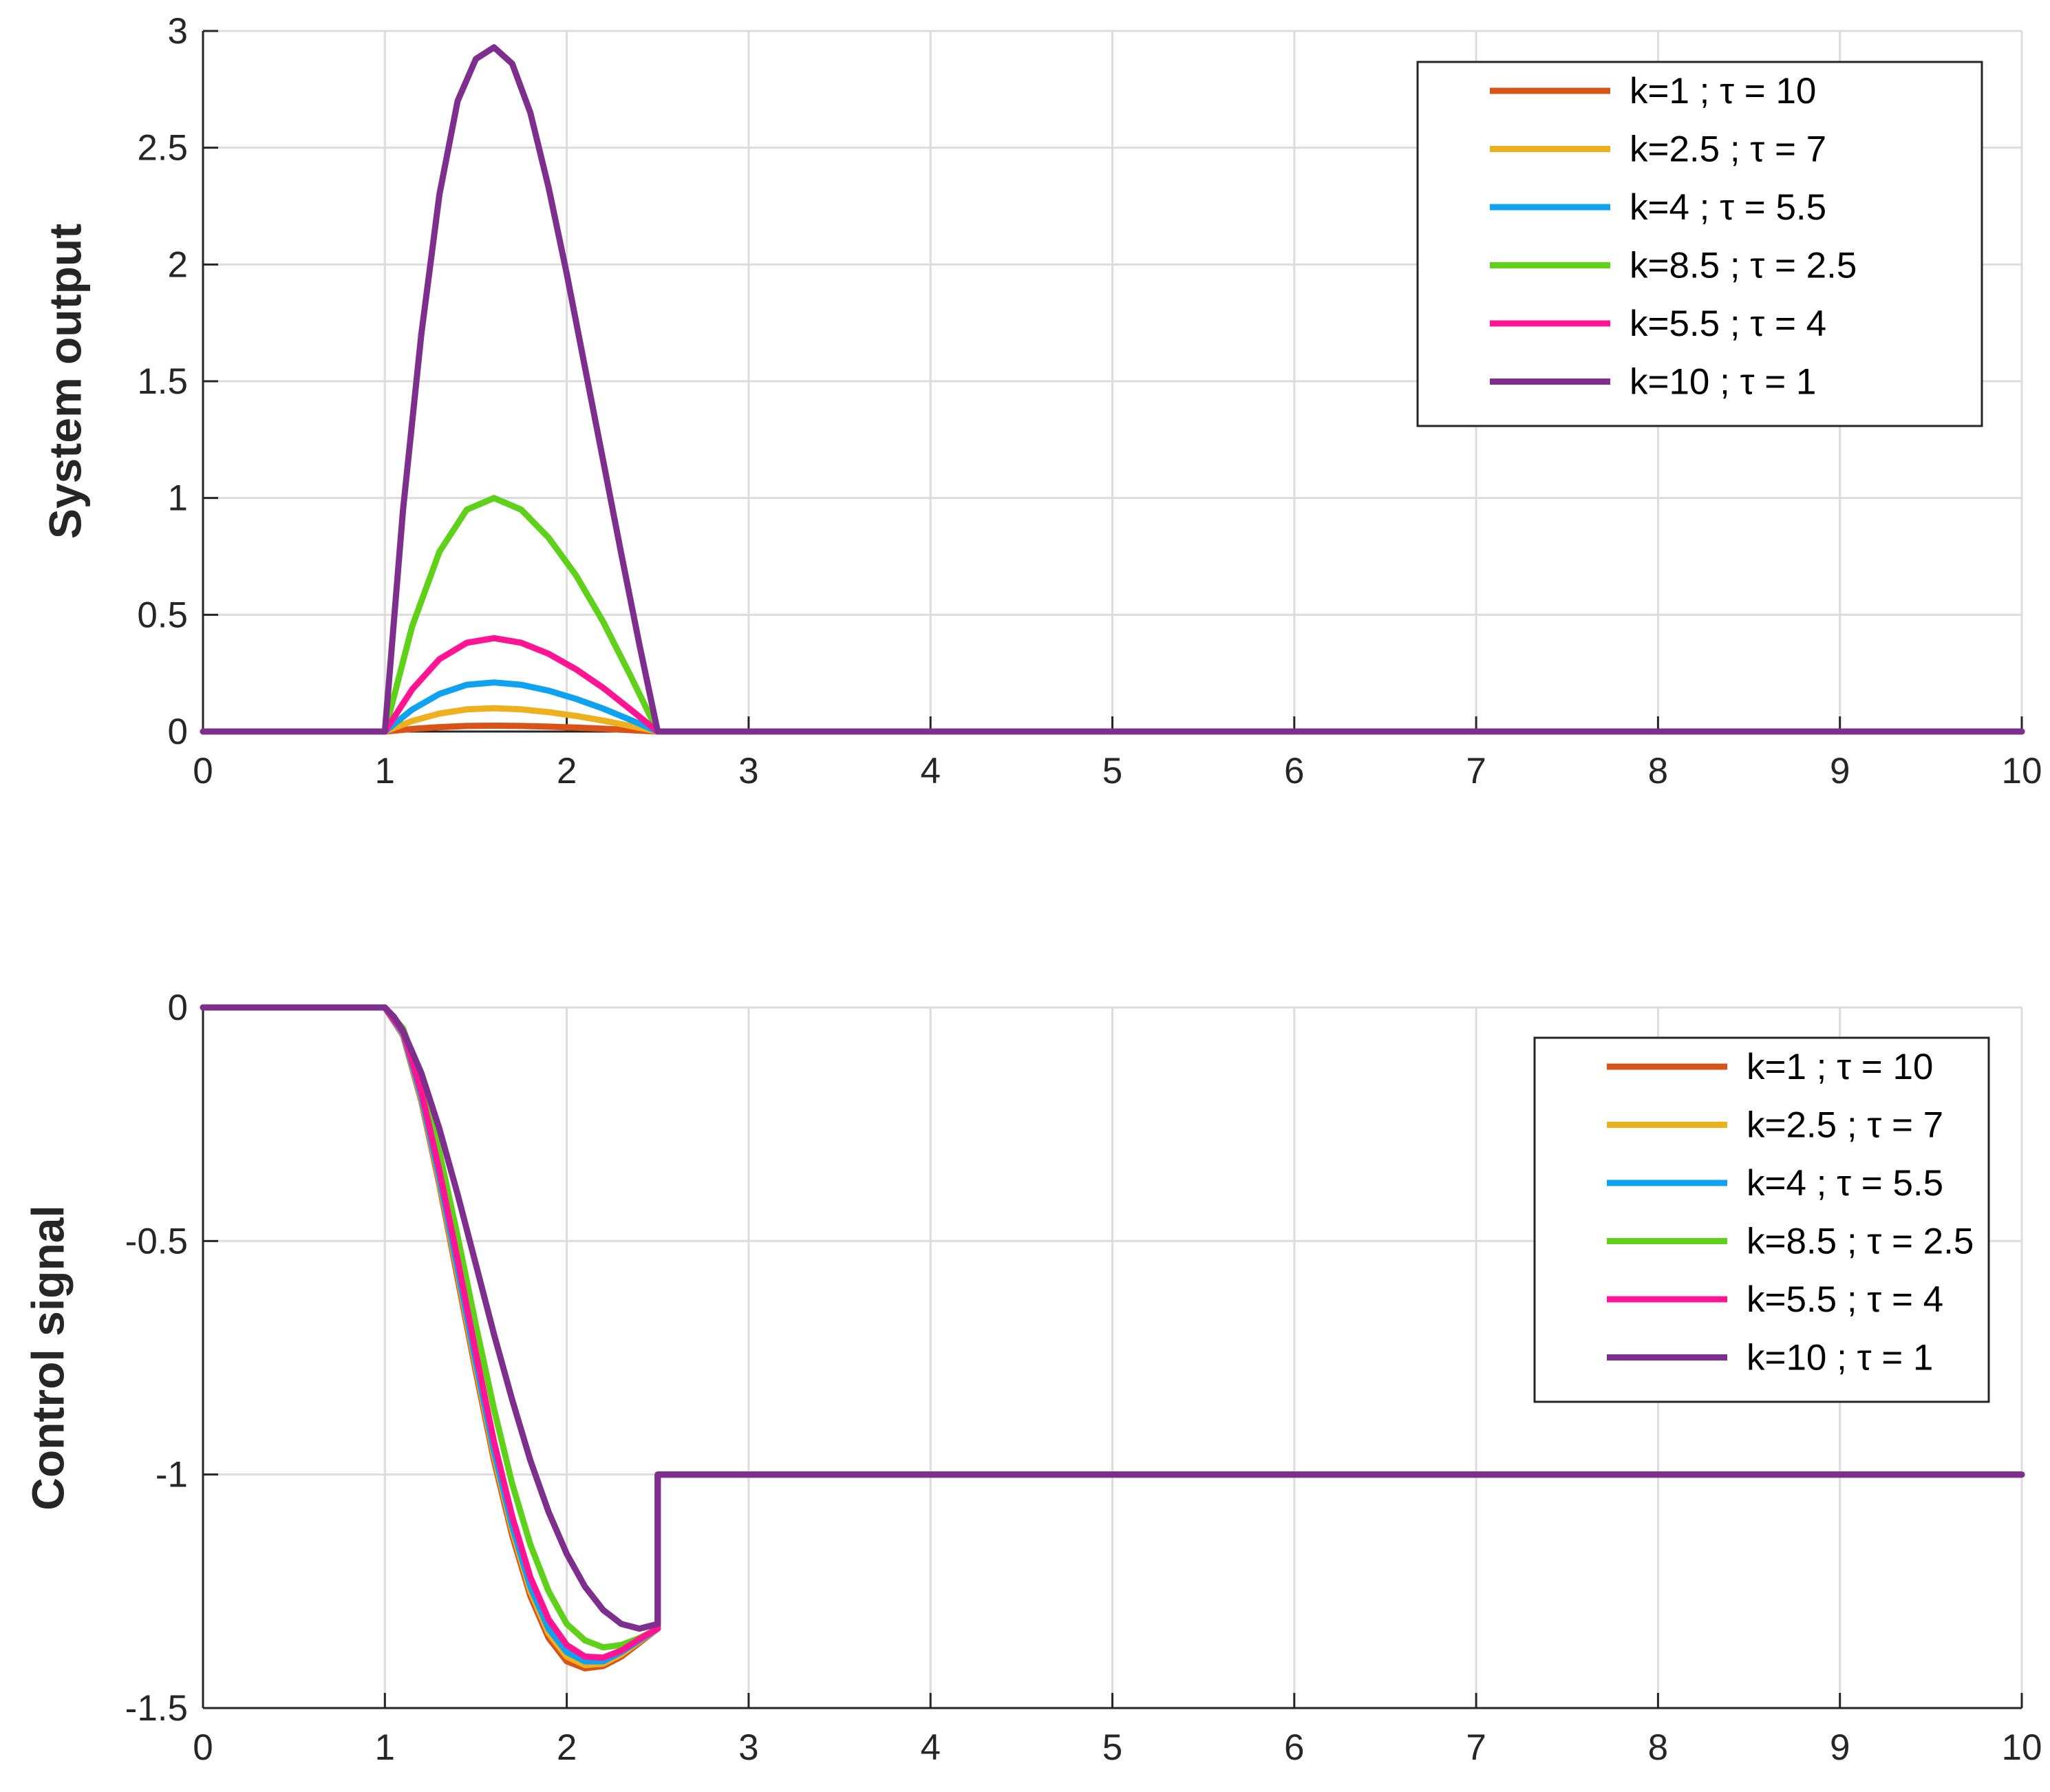 The height and width of the screenshot is (1792, 2050). What do you see at coordinates (156, 1709) in the screenshot?
I see `y-tick-label: -1.5` at bounding box center [156, 1709].